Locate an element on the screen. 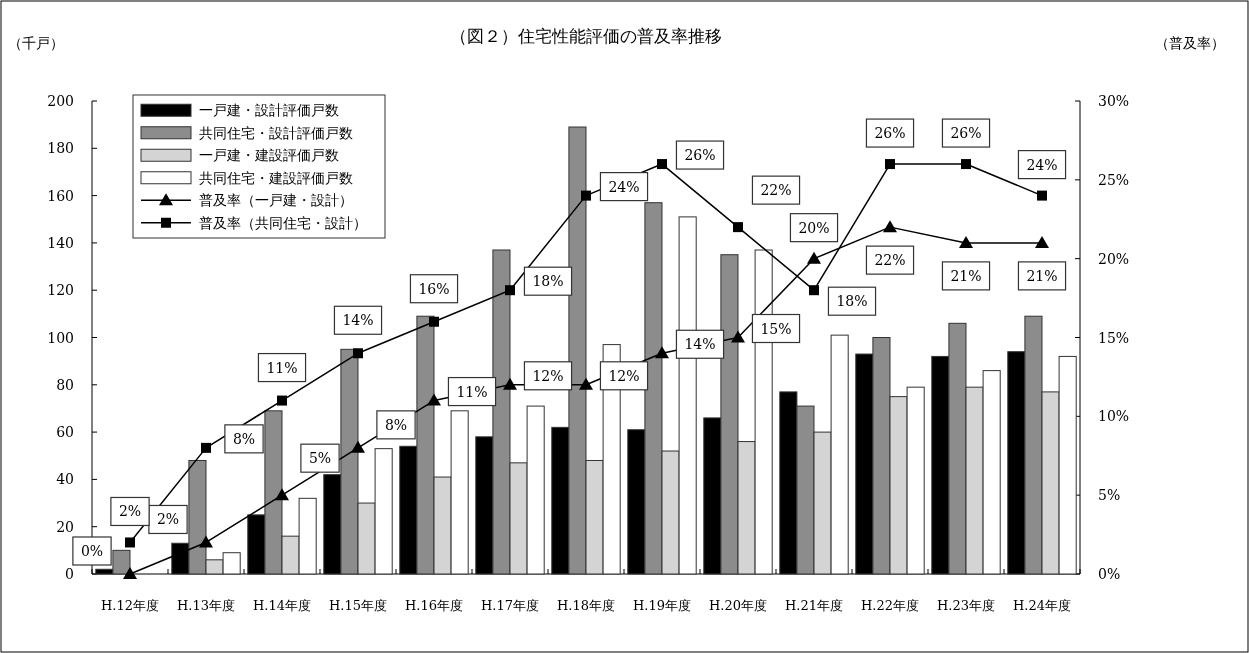  legend-label: 共同住宅・建設評価戸数 is located at coordinates (276, 177).